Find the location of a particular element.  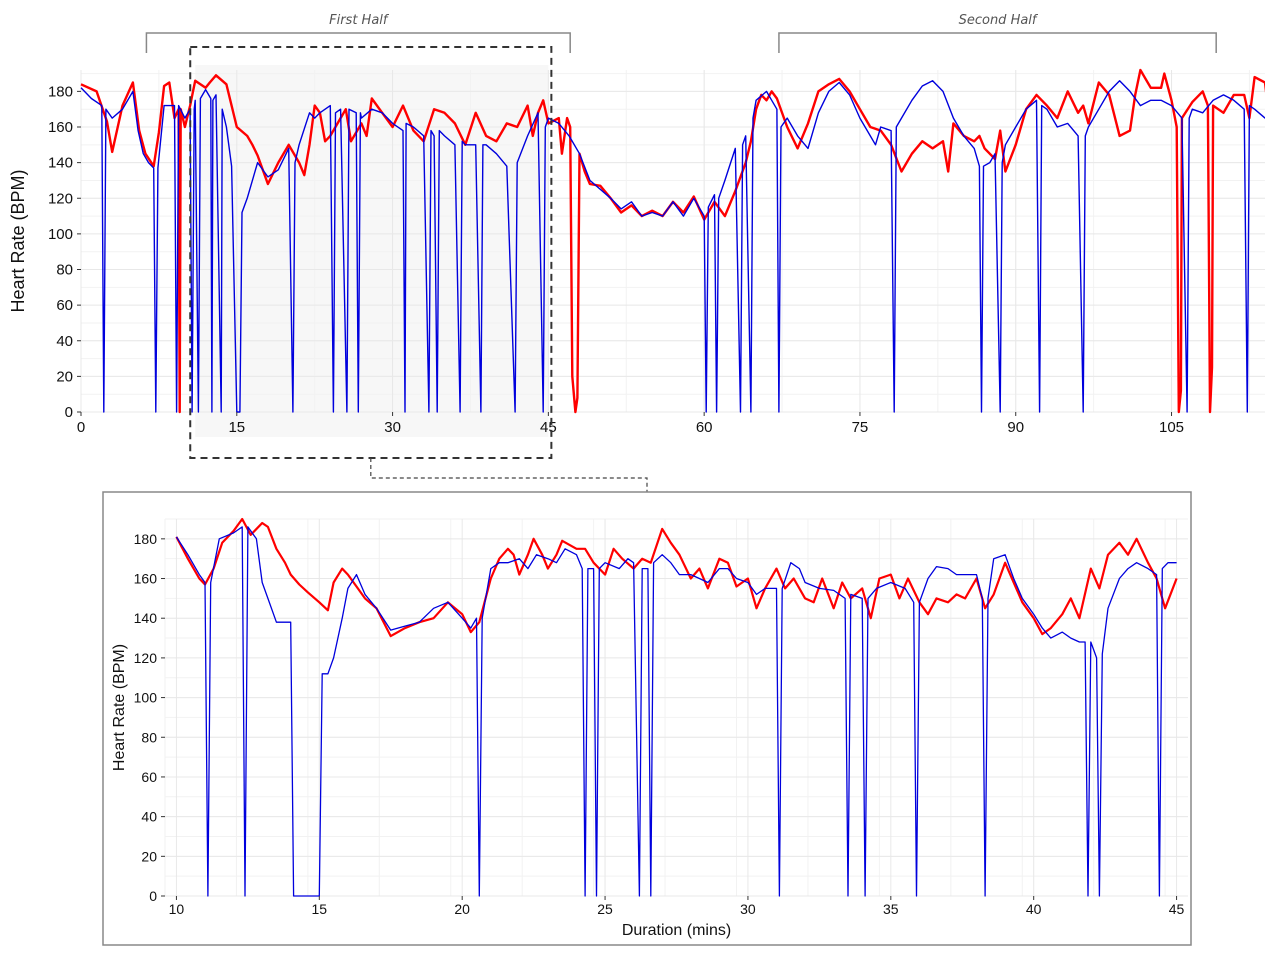

x-tick-label: 35 is located at coordinates (891, 909).